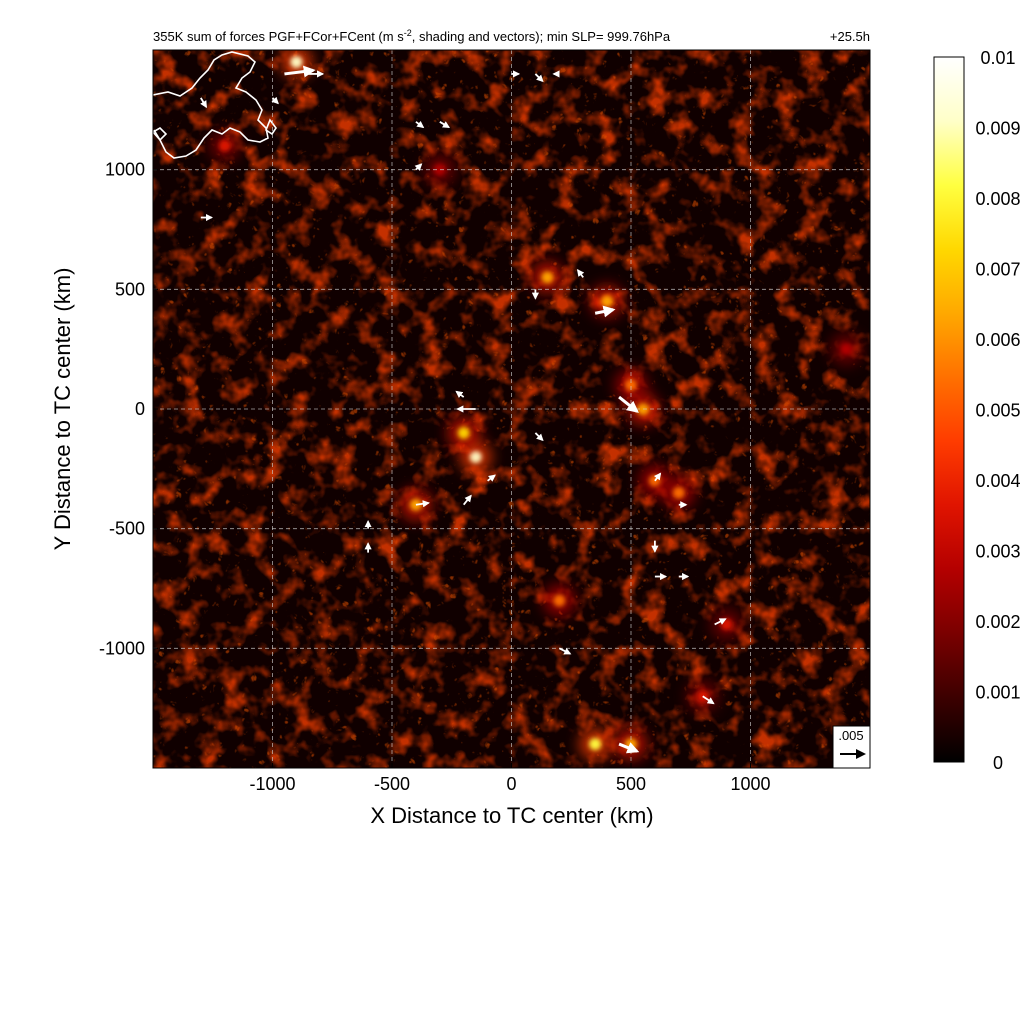 The width and height of the screenshot is (1024, 1024). What do you see at coordinates (997, 481) in the screenshot?
I see `colorbar-tick-label: 0.004` at bounding box center [997, 481].